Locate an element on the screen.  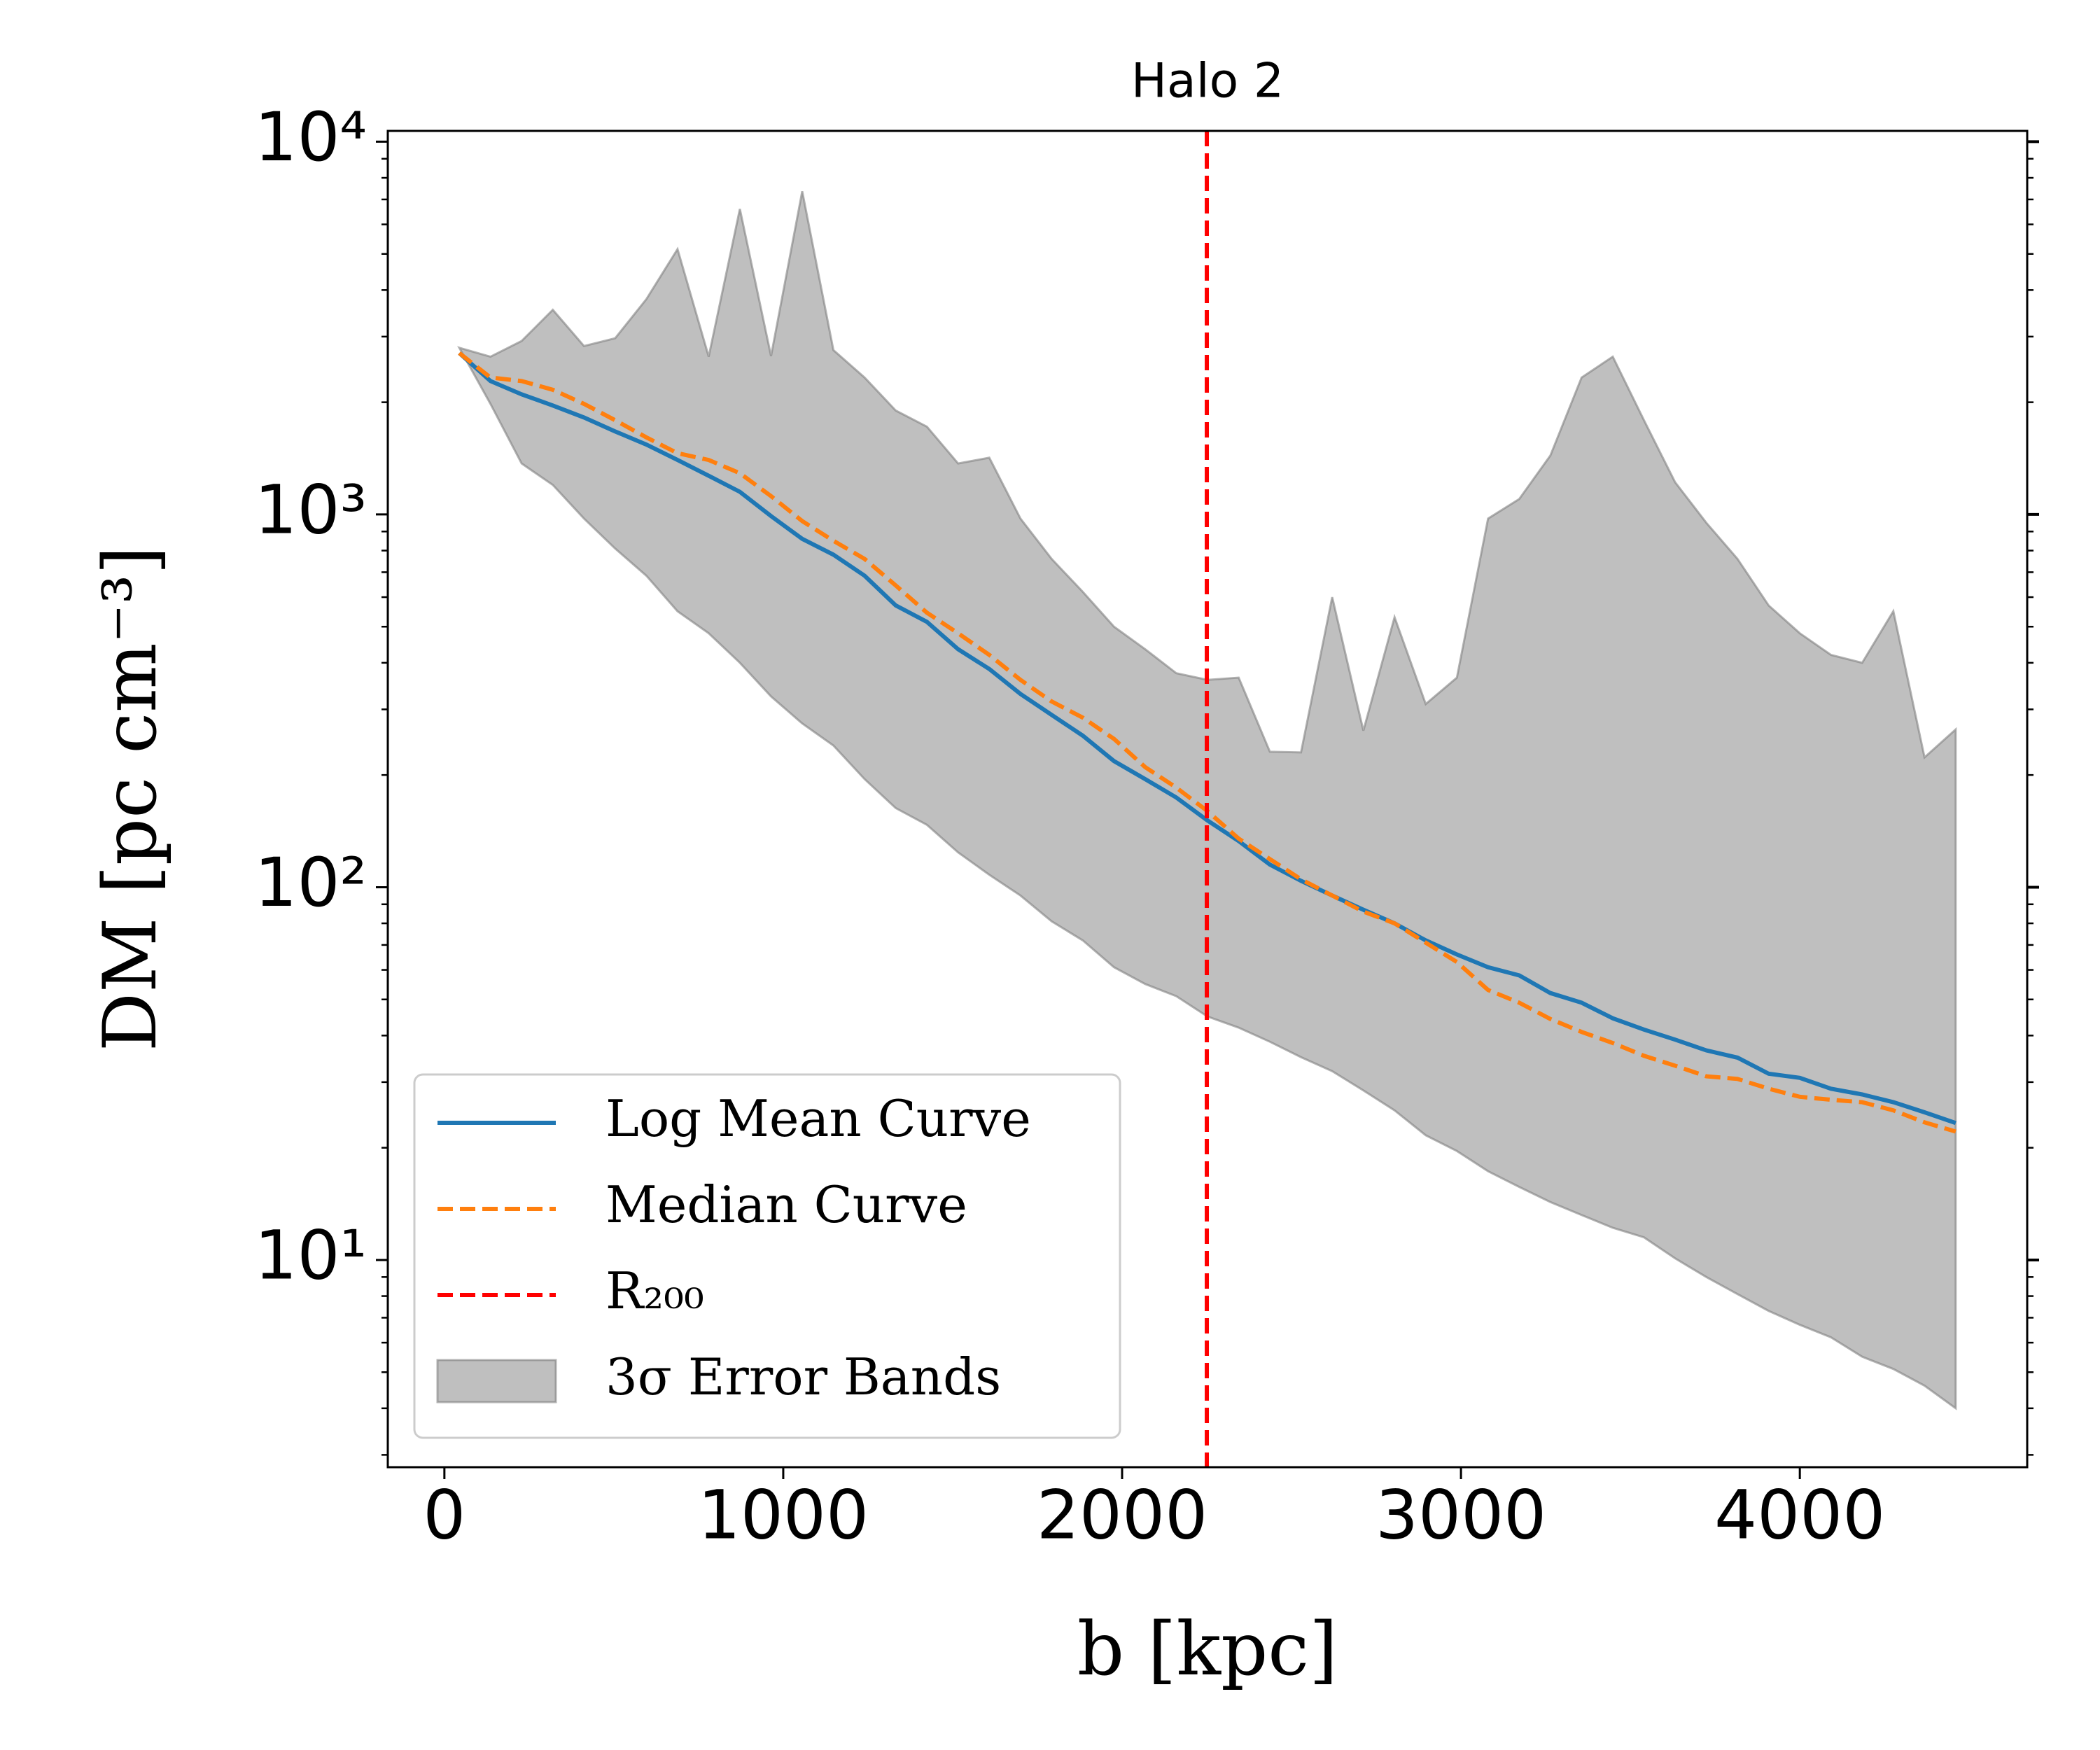
x-tick-label: 2000 is located at coordinates (1122, 1515).